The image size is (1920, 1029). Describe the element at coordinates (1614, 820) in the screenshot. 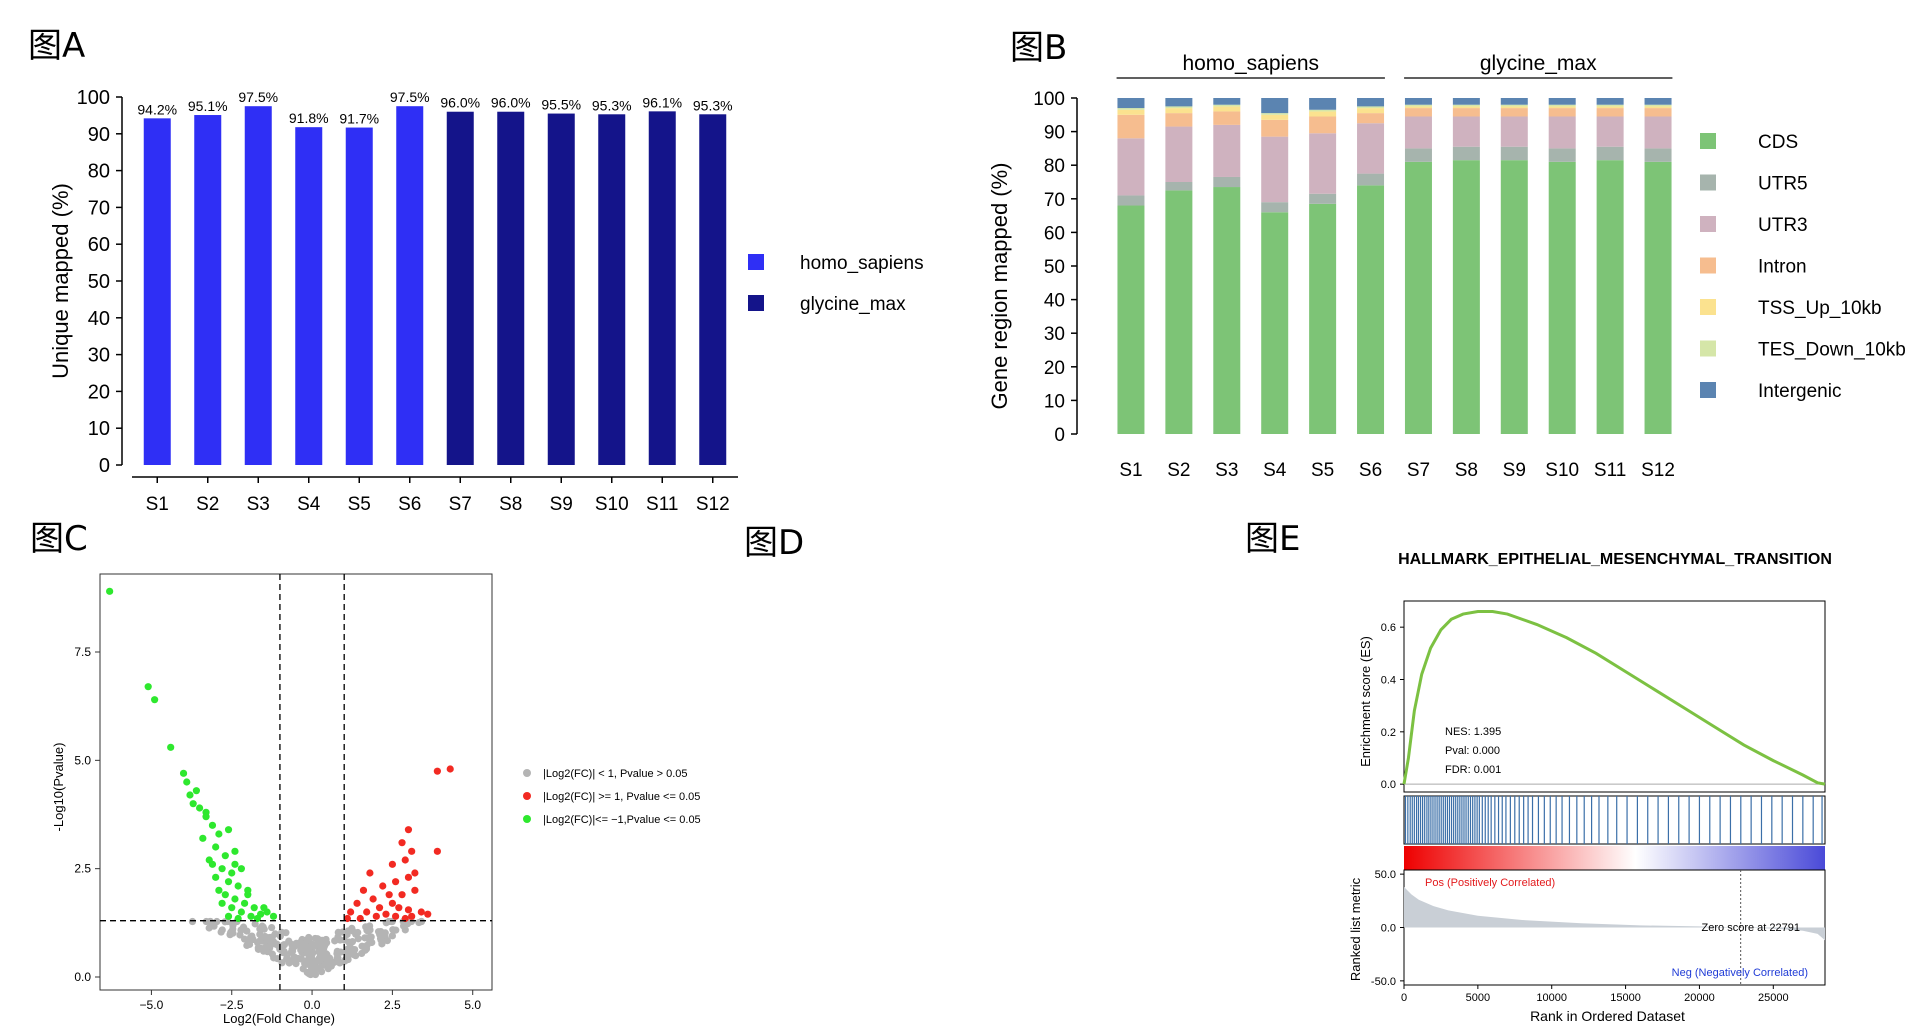

I see `e-hits-frame` at that location.